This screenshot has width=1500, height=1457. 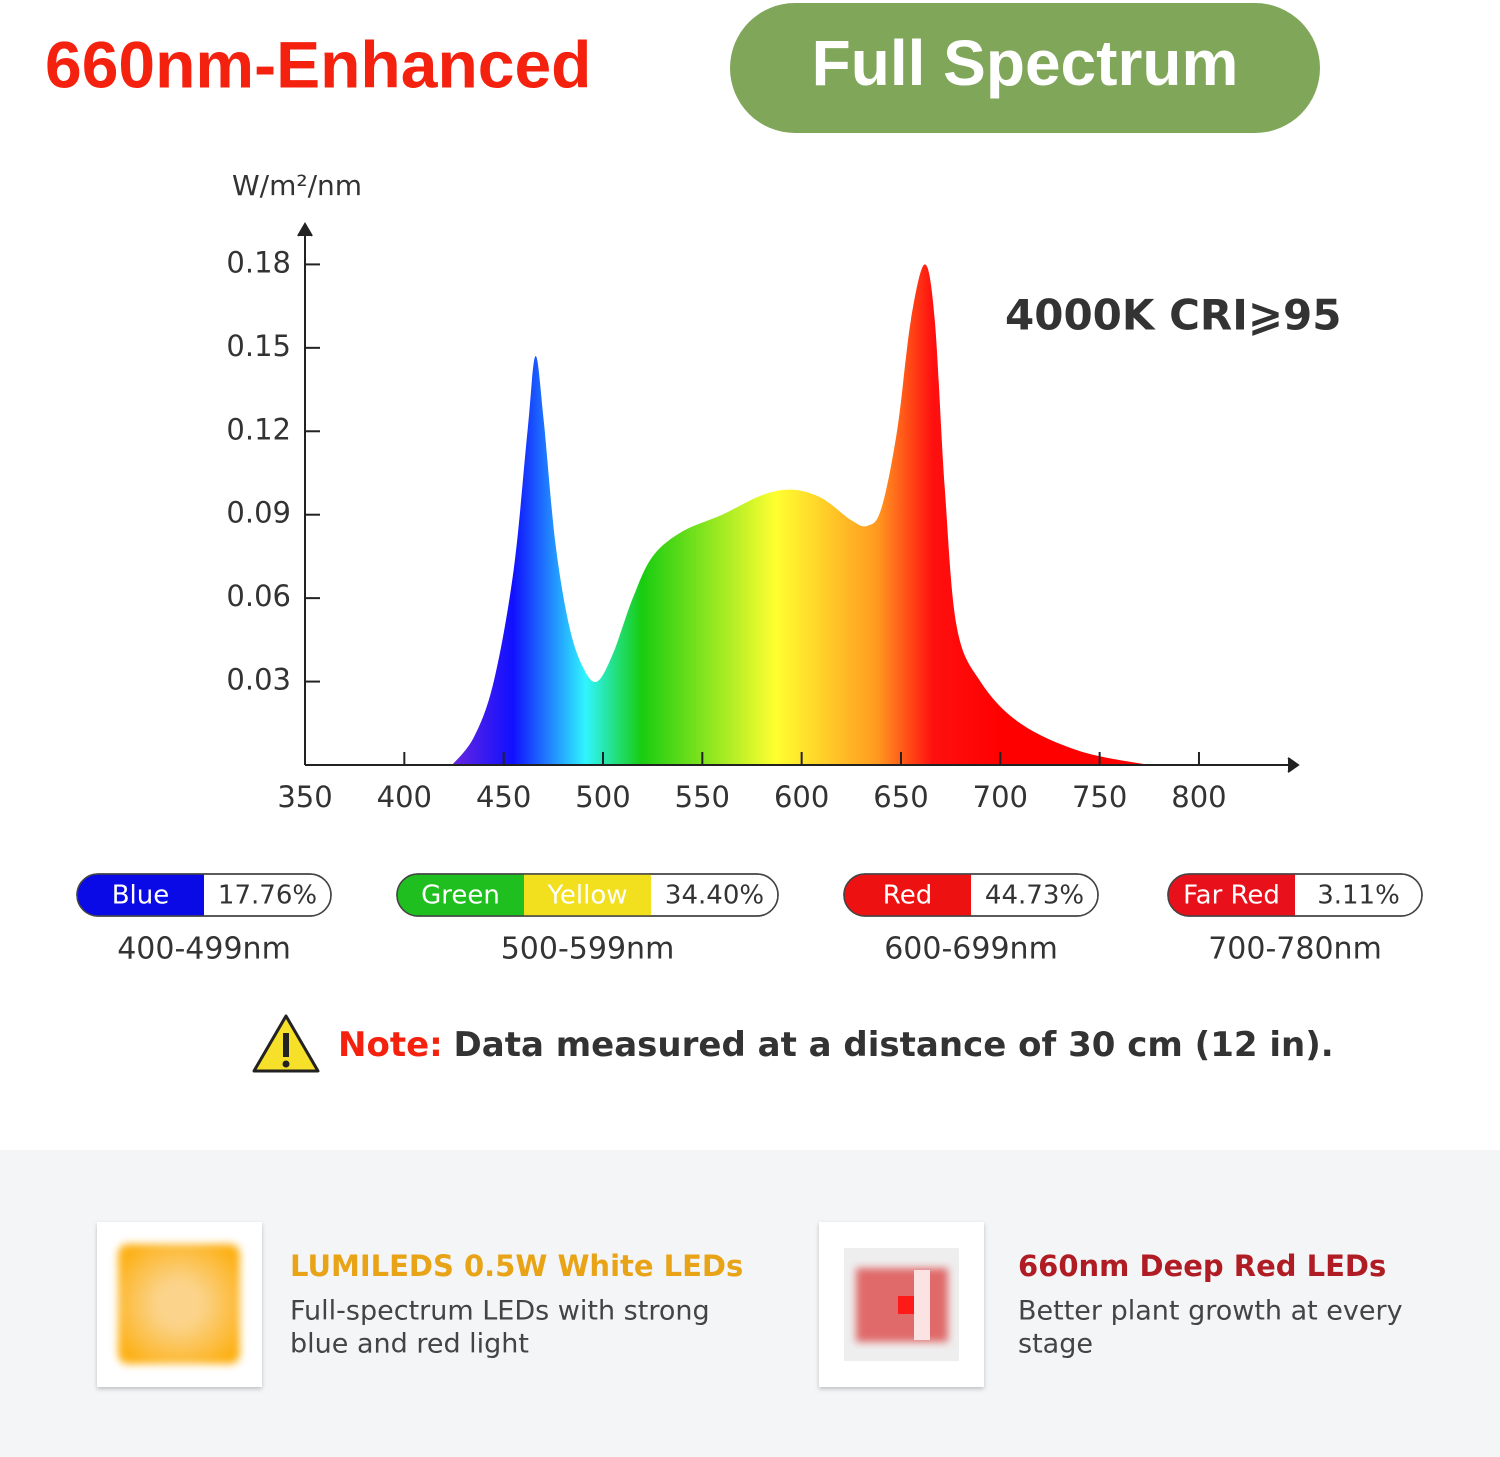 What do you see at coordinates (1210, 1311) in the screenshot?
I see `feature-text: Better plant growth at every` at bounding box center [1210, 1311].